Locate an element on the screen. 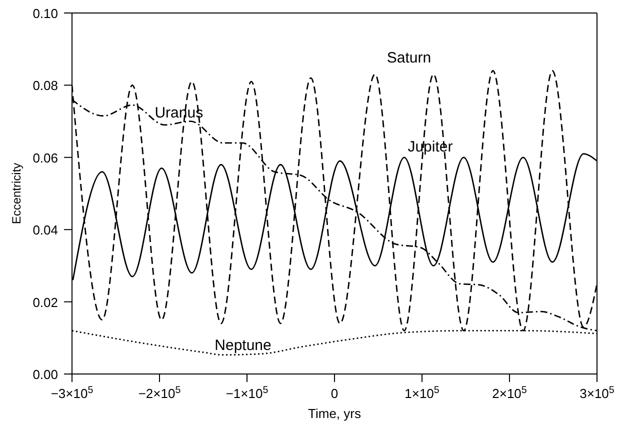 This screenshot has width=621, height=430. y-tick-label: 0.00 is located at coordinates (45, 374).